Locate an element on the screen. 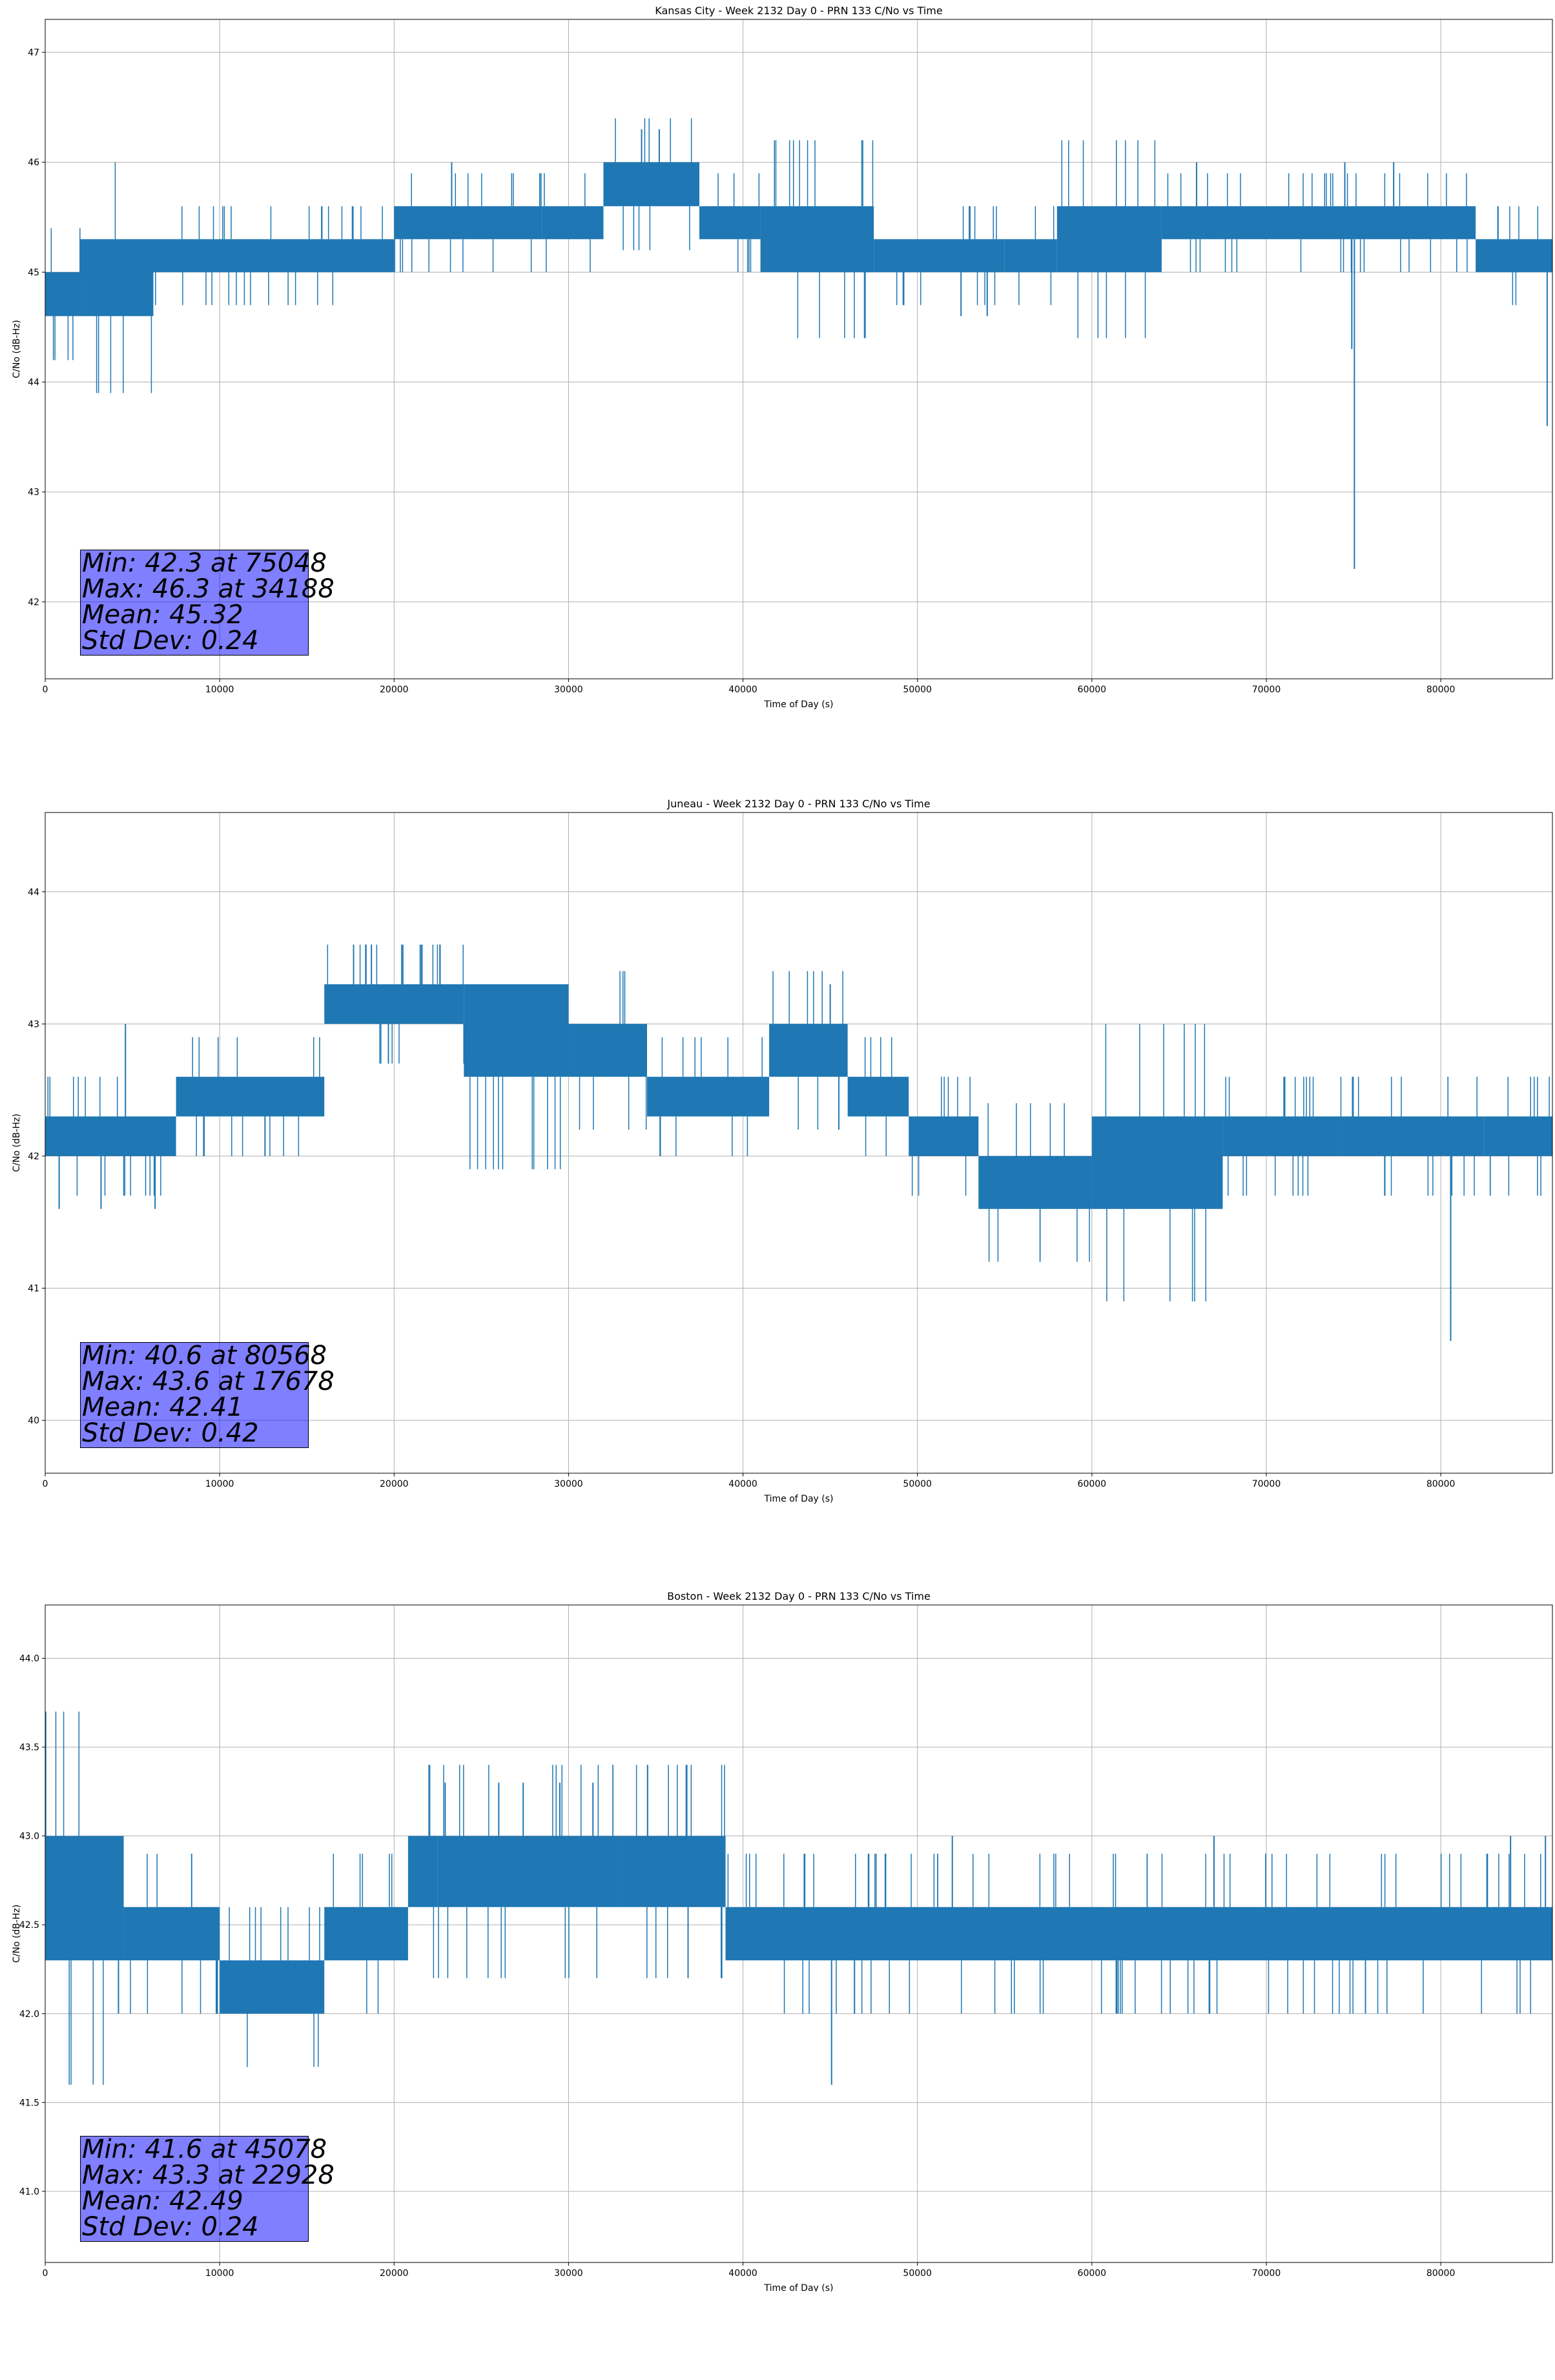 Image resolution: width=1555 pixels, height=2380 pixels. stat-std: Std Dev: 0.42 is located at coordinates (171, 1433).